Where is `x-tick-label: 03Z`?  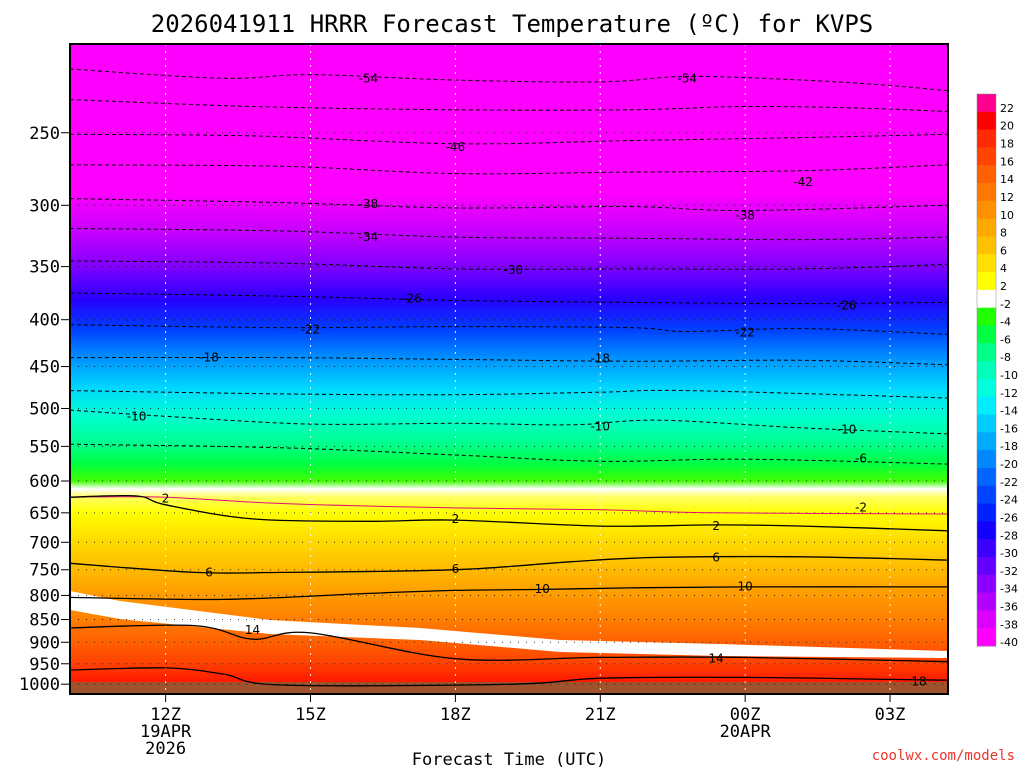 x-tick-label: 03Z is located at coordinates (890, 715).